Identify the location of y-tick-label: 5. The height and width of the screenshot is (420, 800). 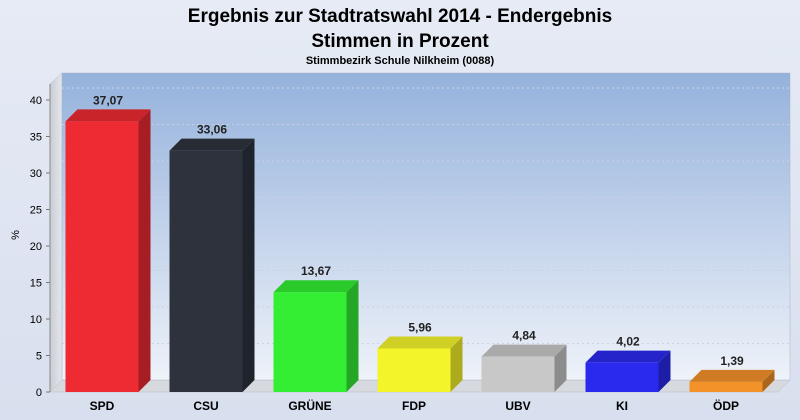
(39, 357).